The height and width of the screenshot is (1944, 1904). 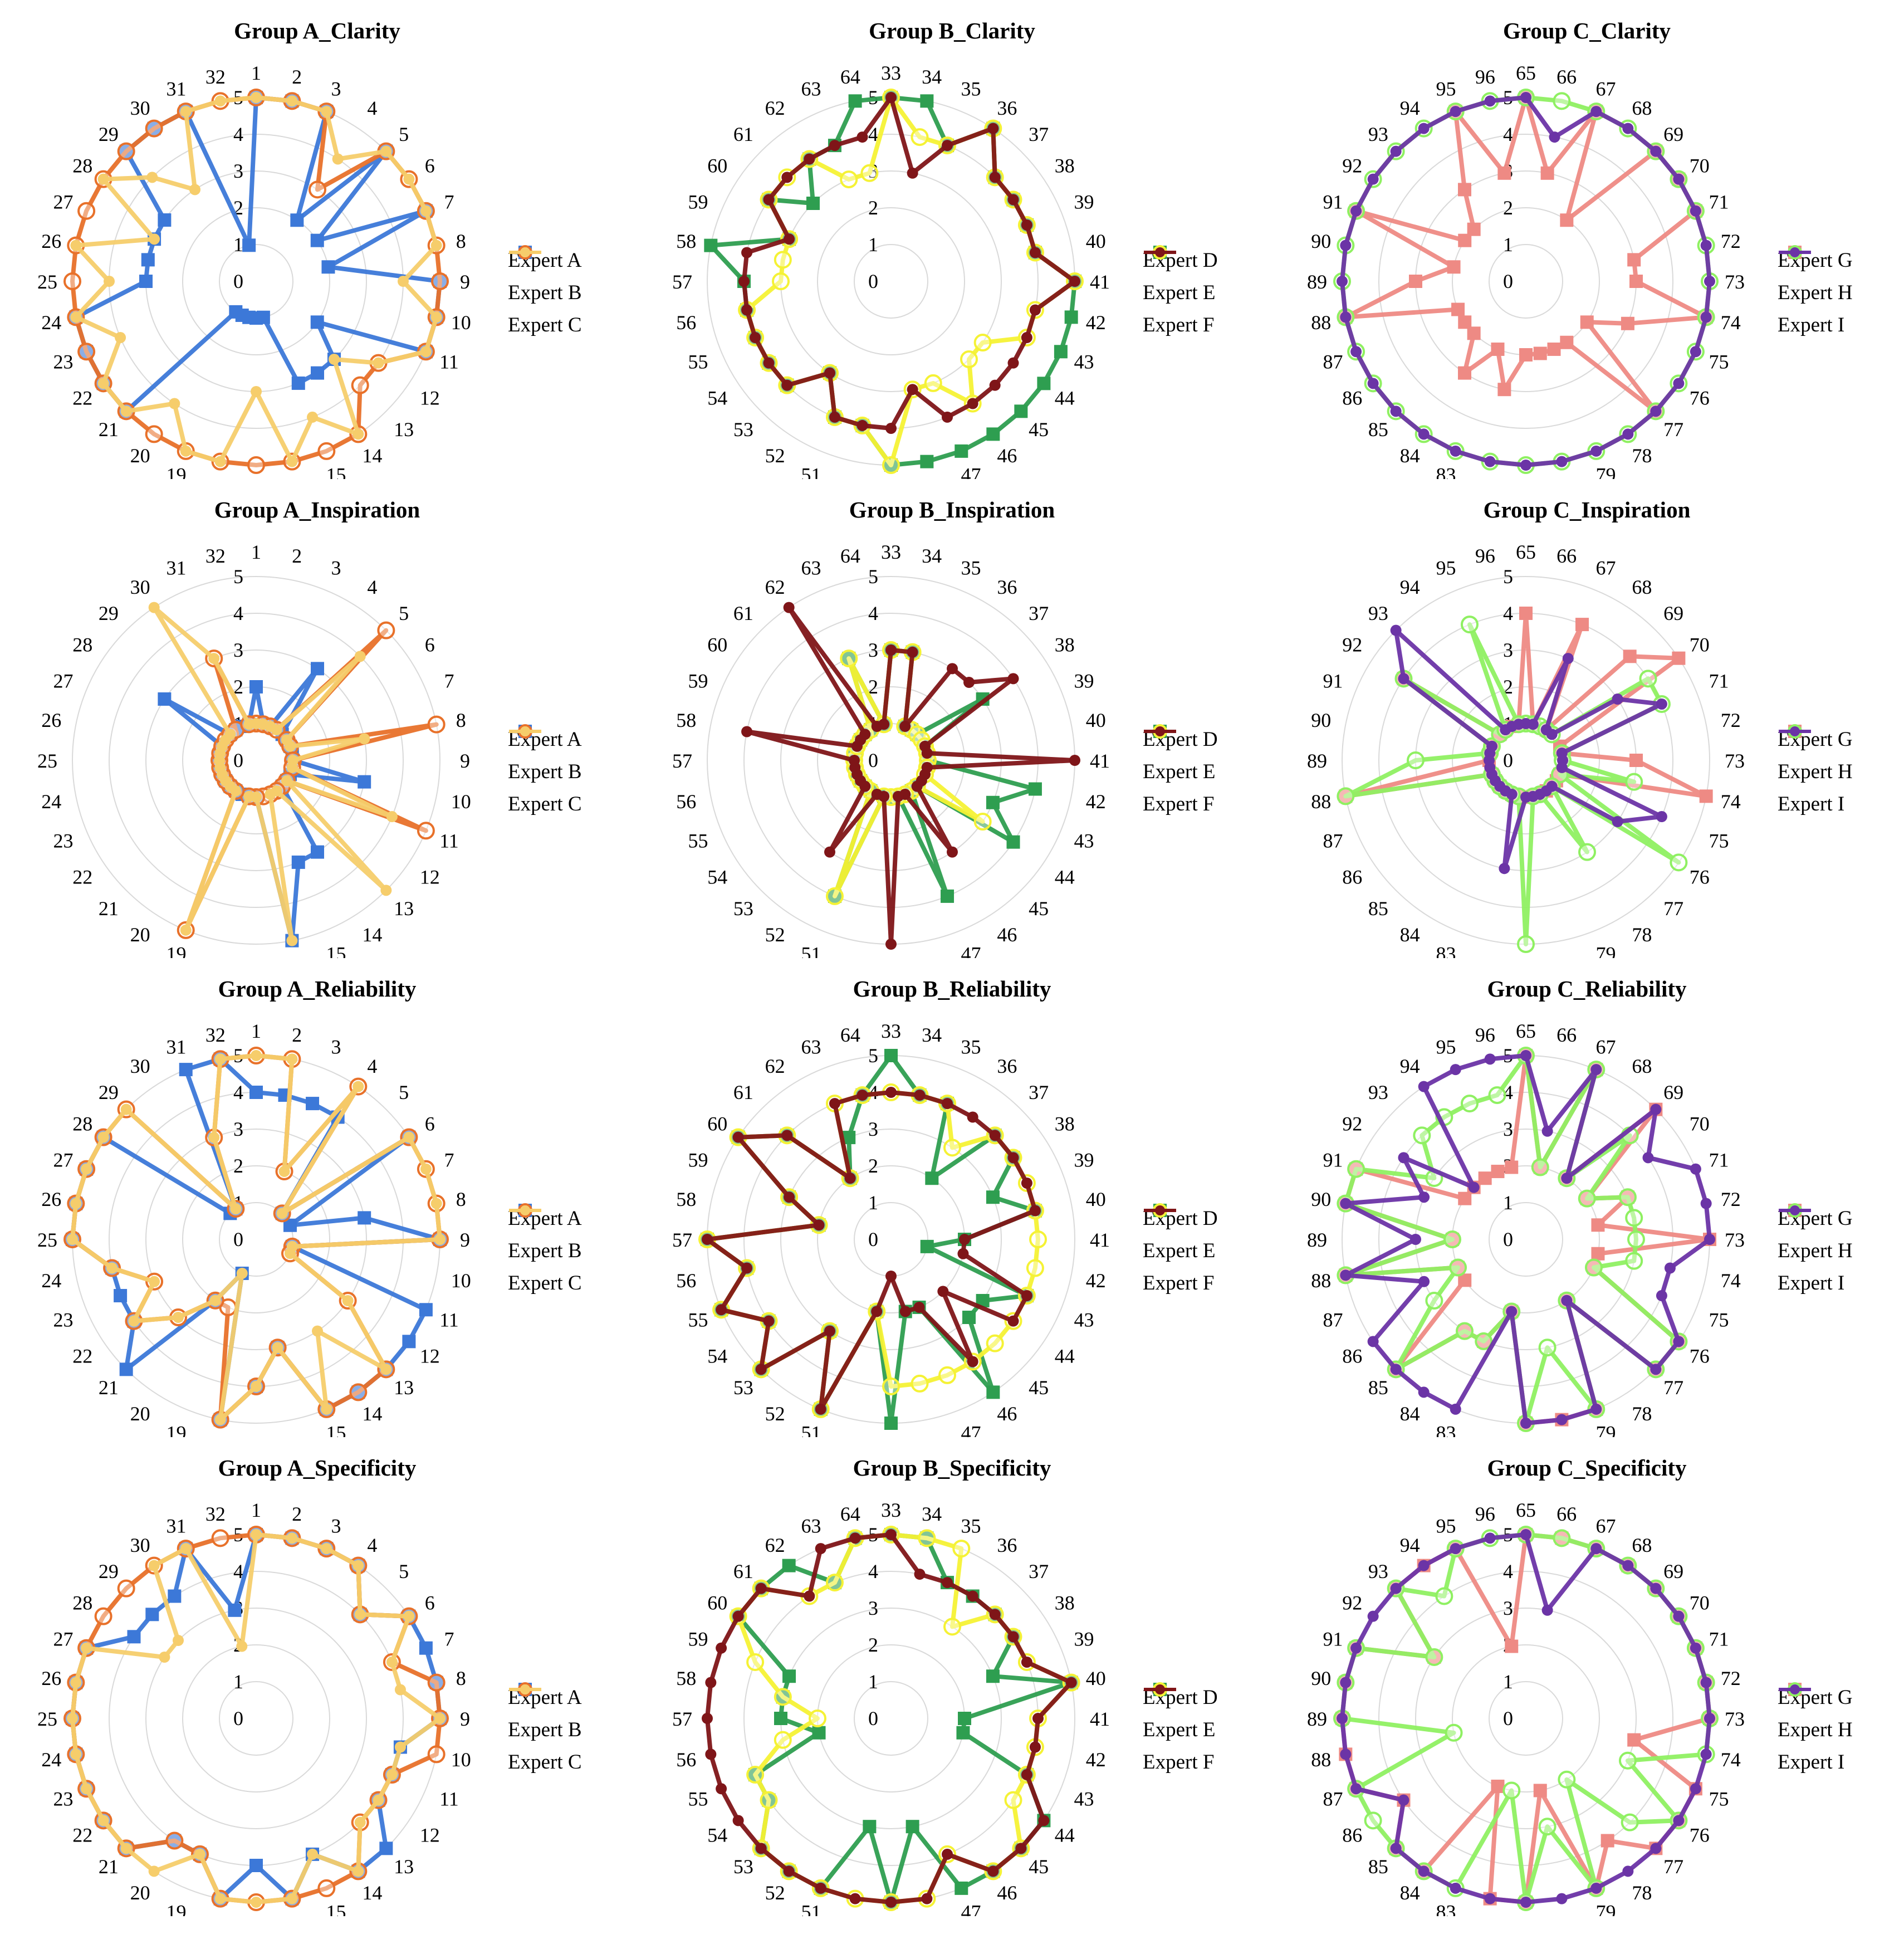 I want to click on category-label: 89, so click(x=1317, y=282).